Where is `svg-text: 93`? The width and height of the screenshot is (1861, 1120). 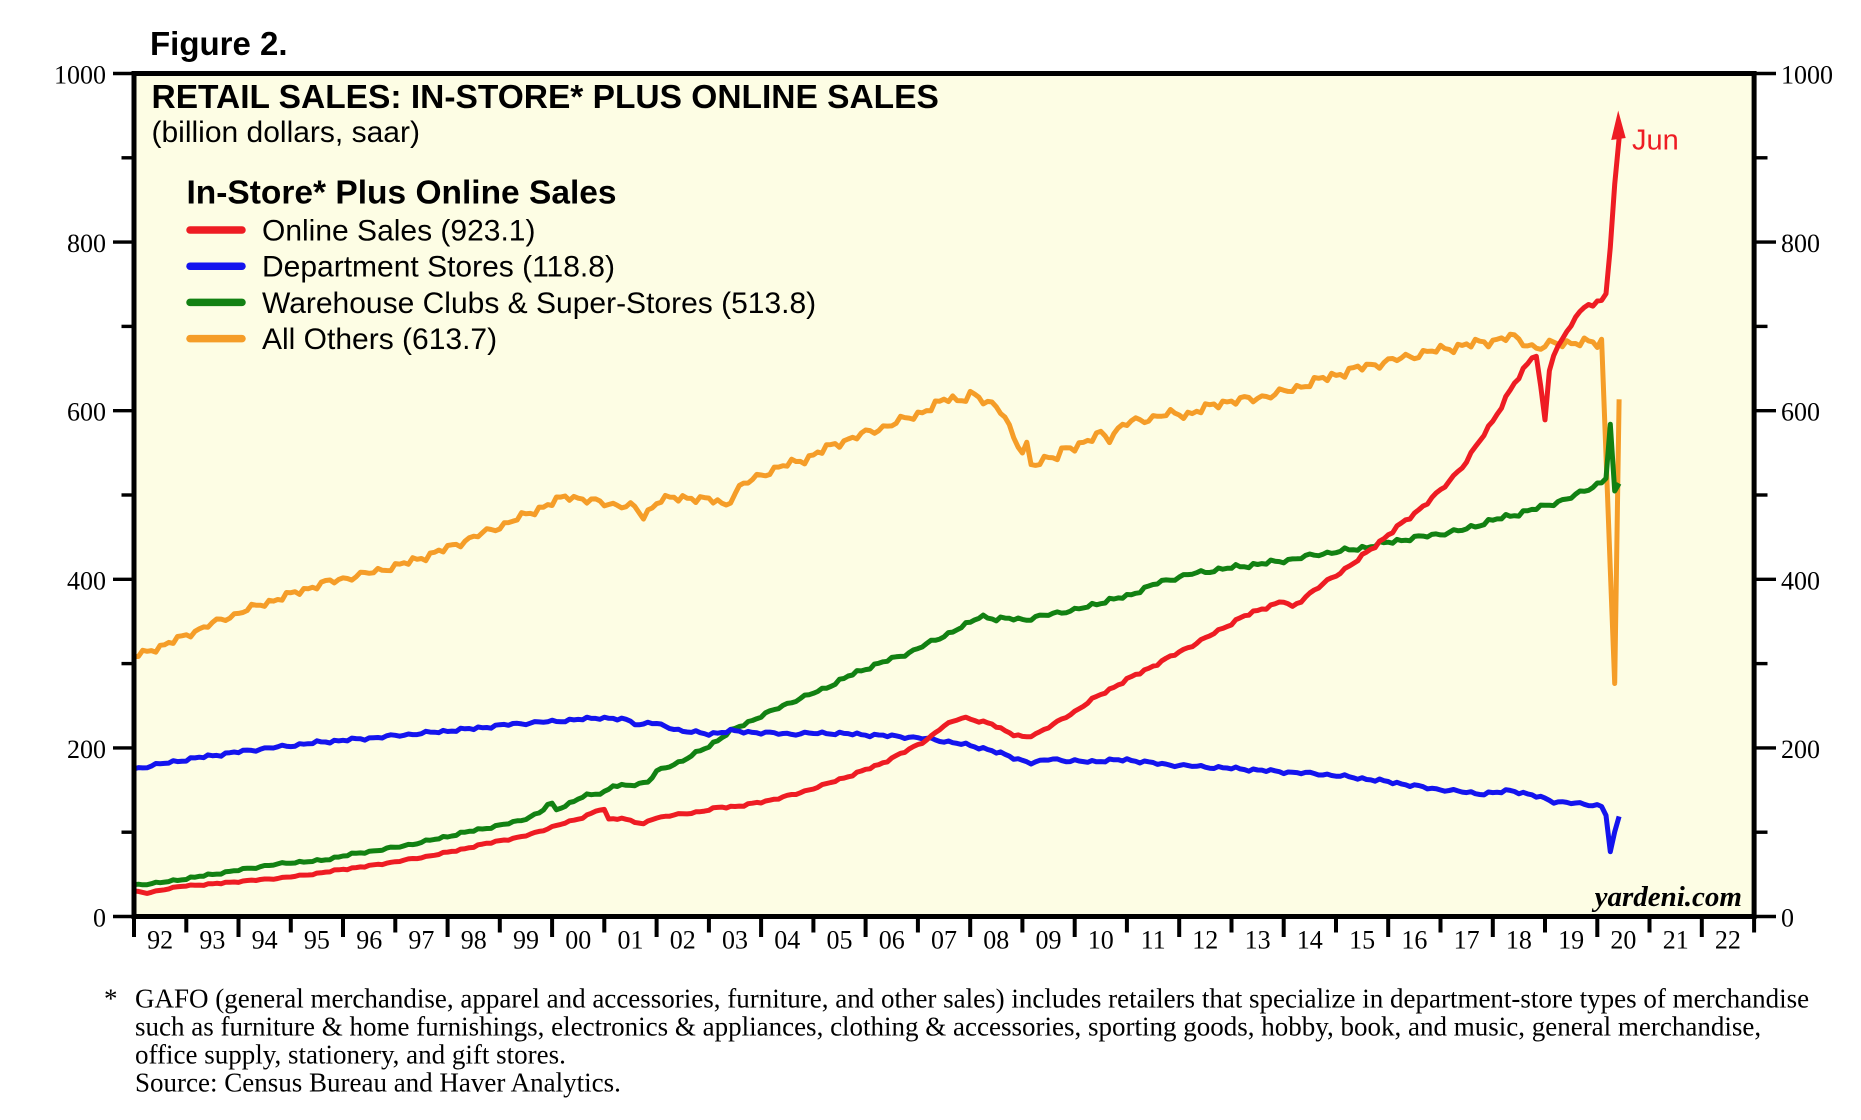 svg-text: 93 is located at coordinates (212, 940).